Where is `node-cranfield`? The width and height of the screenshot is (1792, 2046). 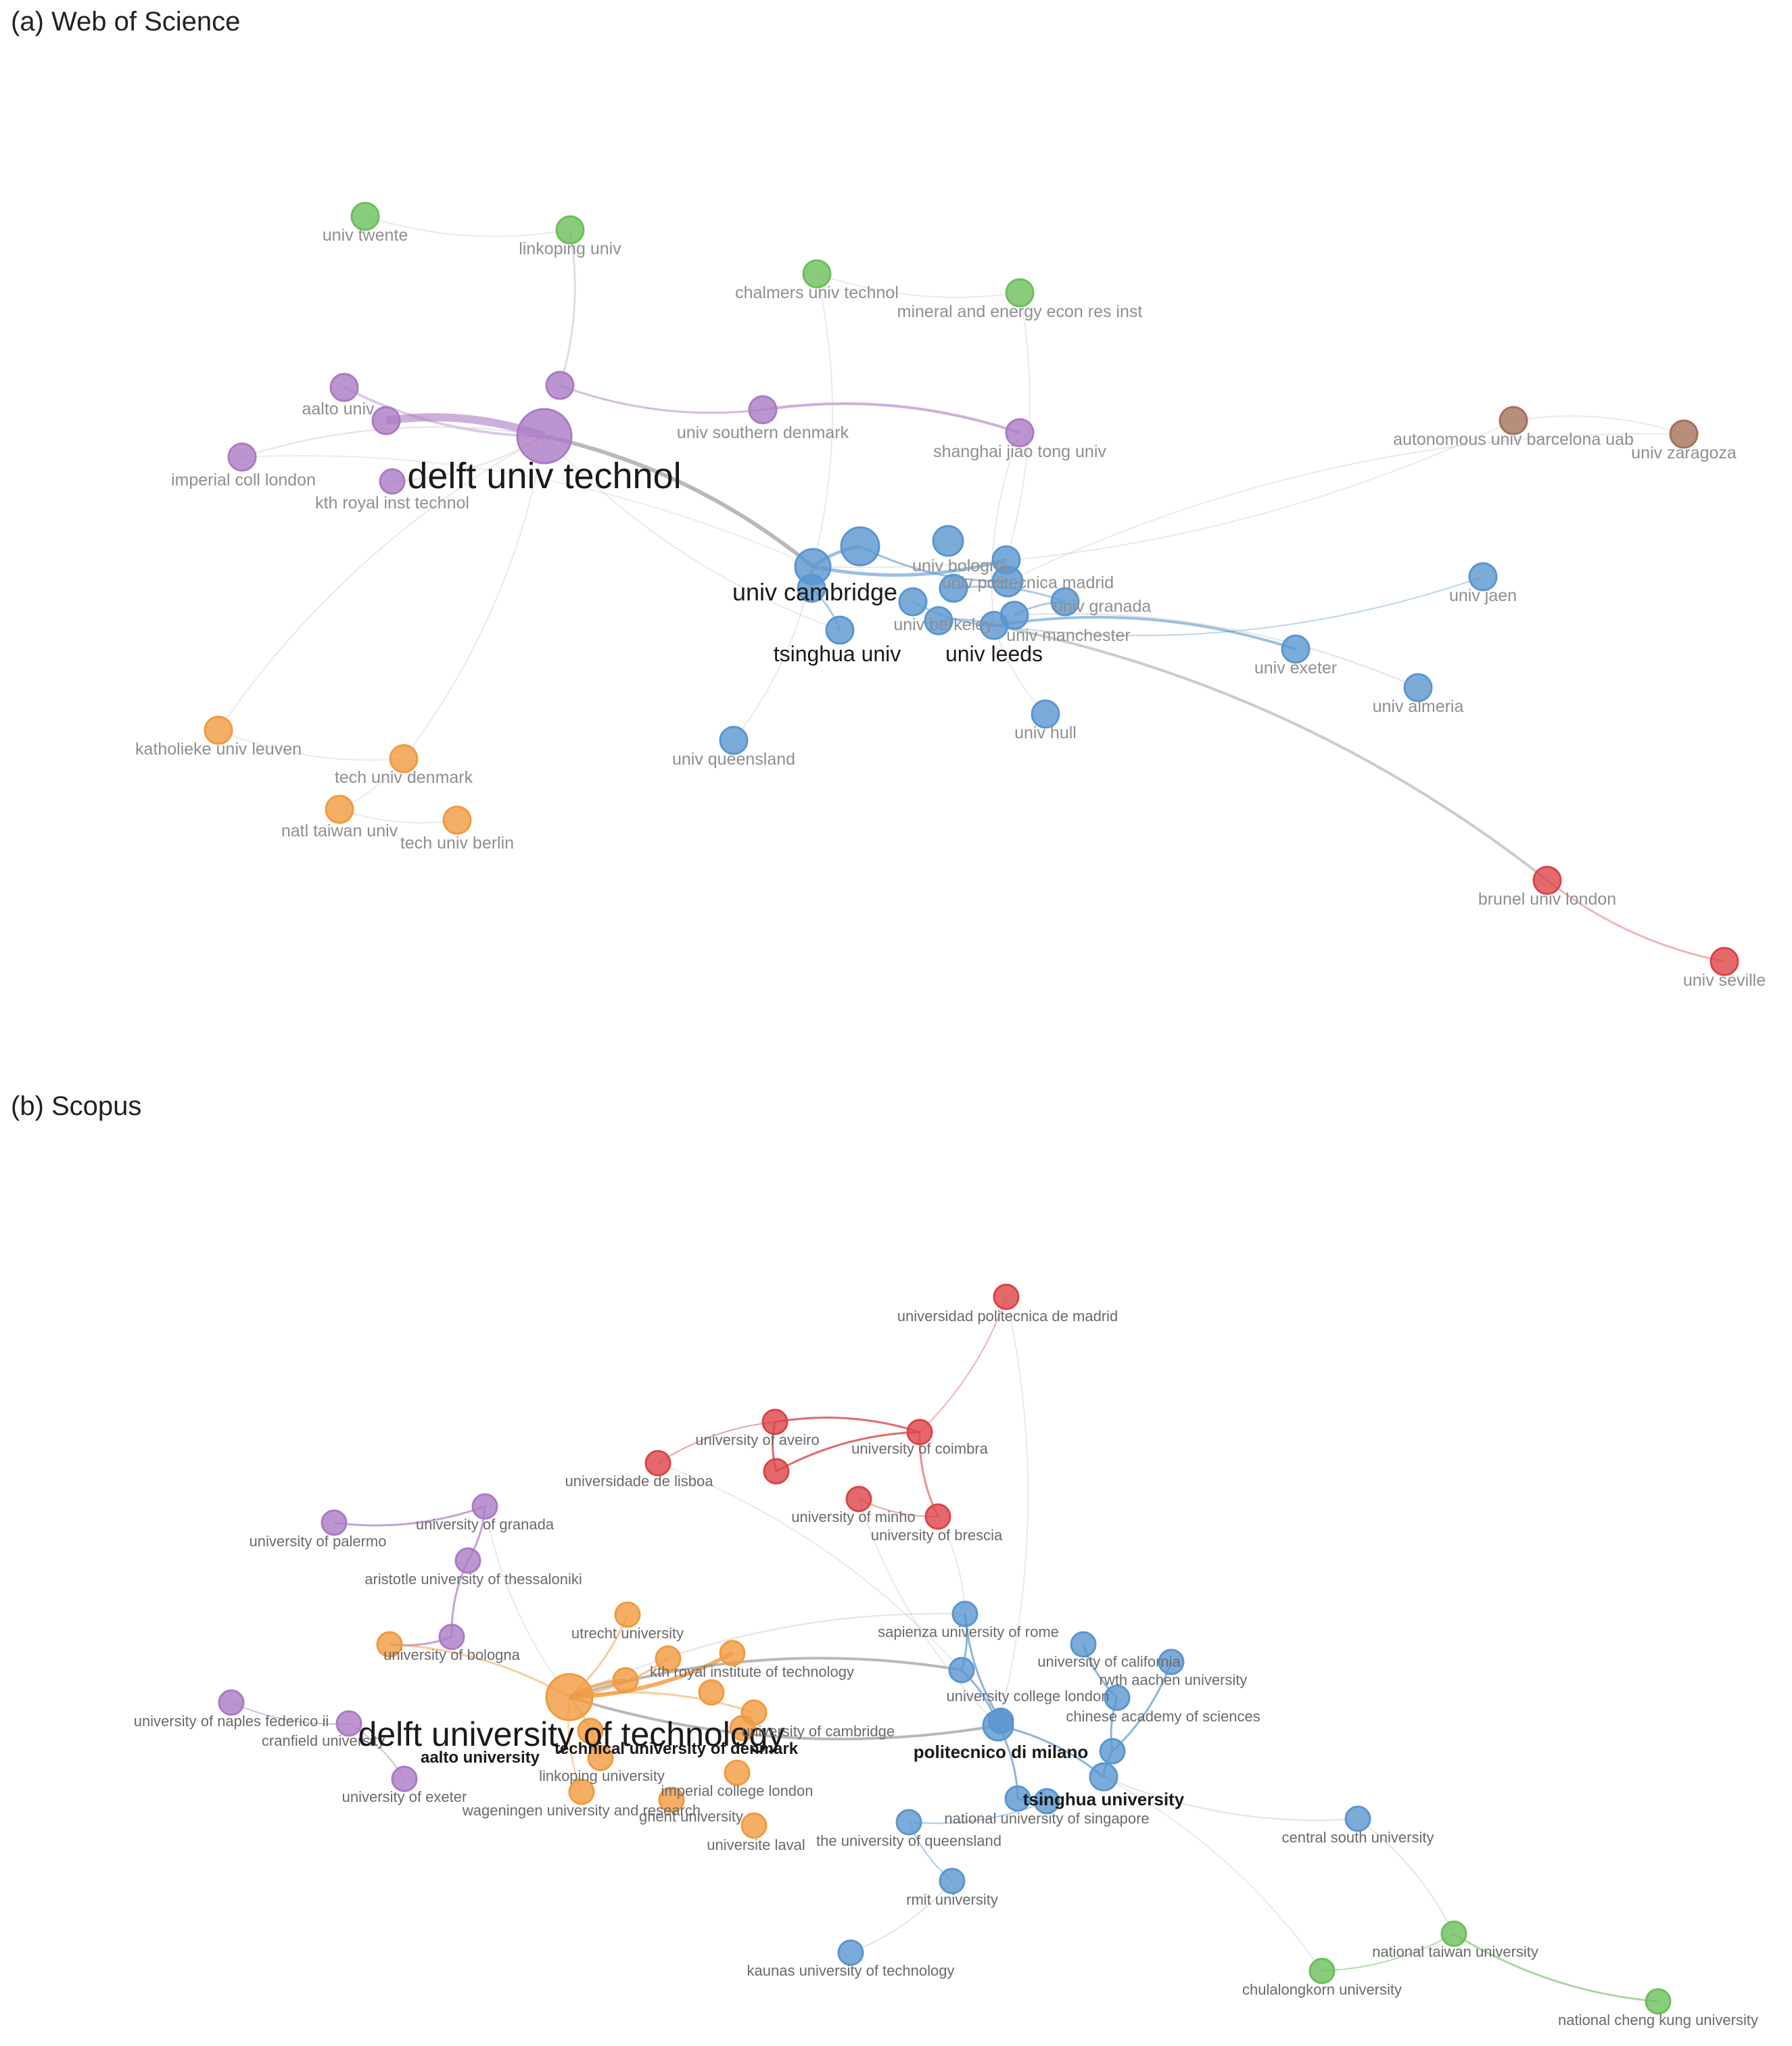
node-cranfield is located at coordinates (348, 1723).